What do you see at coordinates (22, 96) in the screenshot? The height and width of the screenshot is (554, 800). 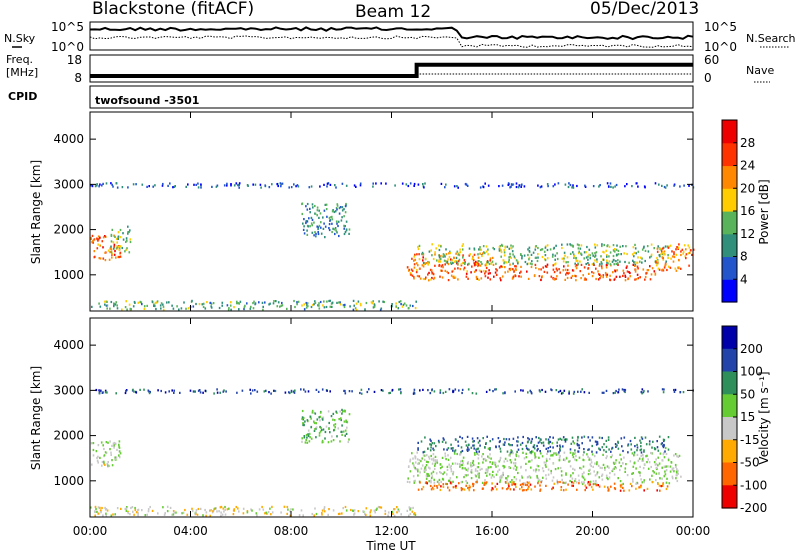 I see `cpid-label: CPID` at bounding box center [22, 96].